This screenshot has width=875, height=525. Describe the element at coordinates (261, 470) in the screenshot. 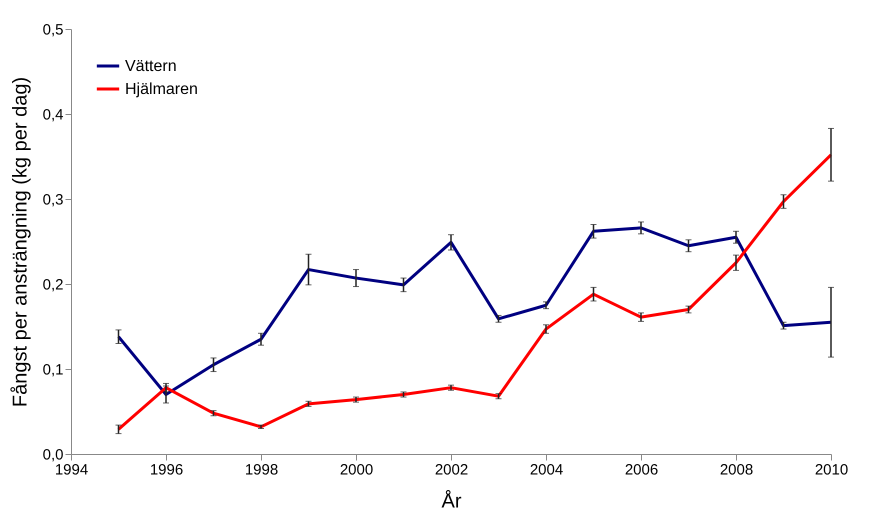

I see `x-tick-label: 1998` at that location.